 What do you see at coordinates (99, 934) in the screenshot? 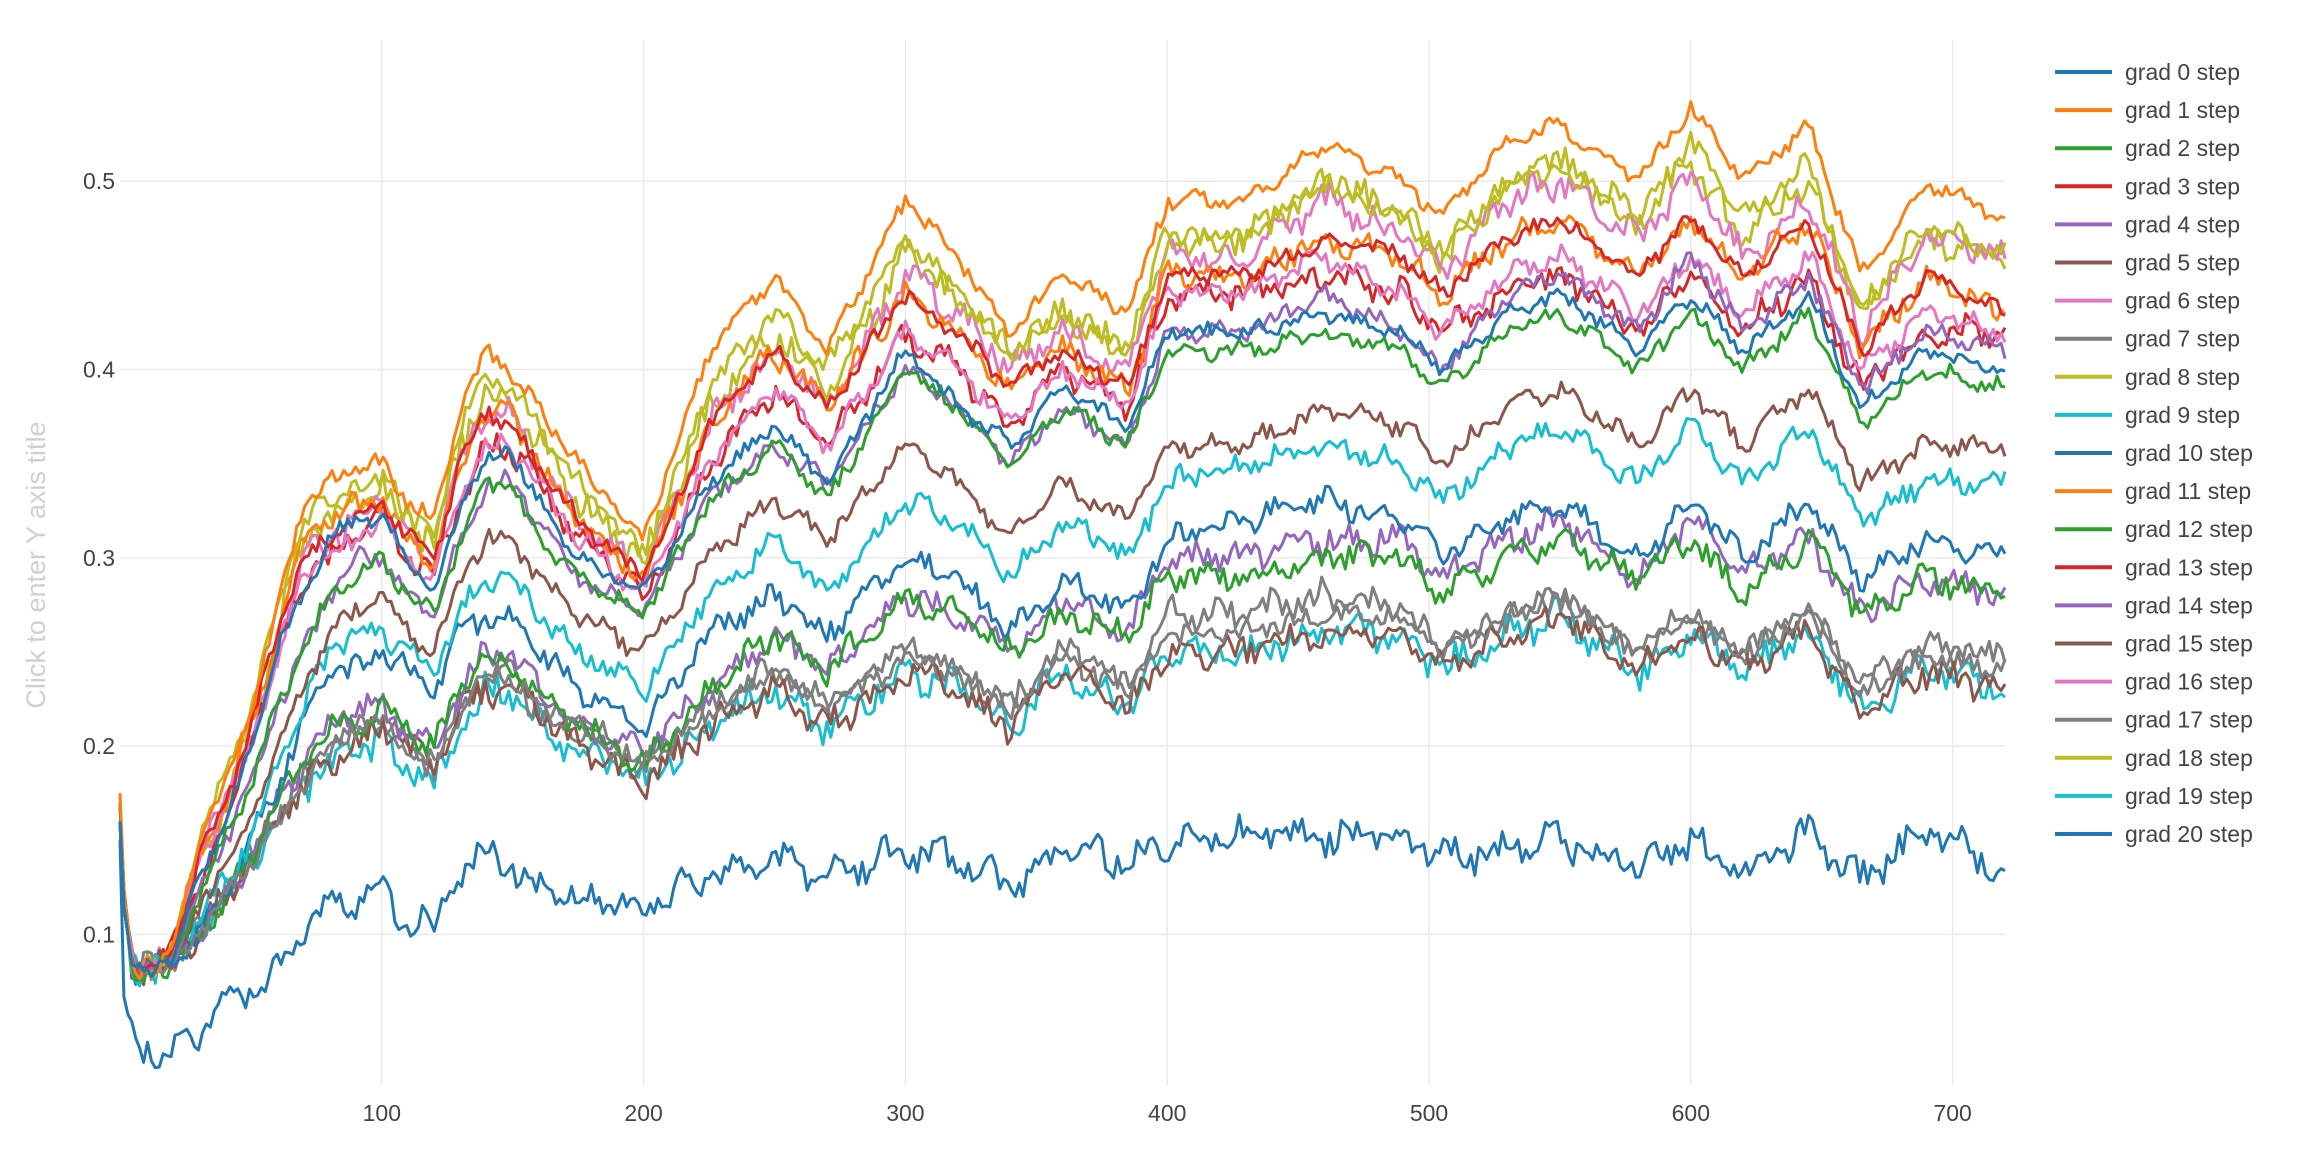
I see `y-tick-label: 0.1` at bounding box center [99, 934].